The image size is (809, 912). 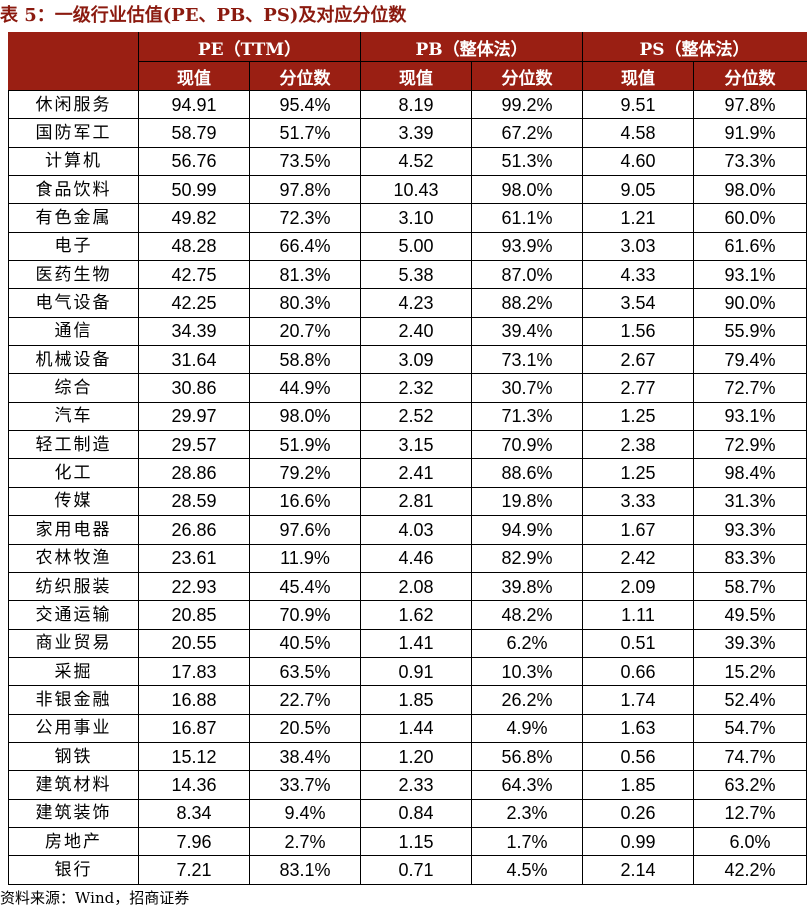 What do you see at coordinates (416, 104) in the screenshot?
I see `pb-value-cell: 8.19` at bounding box center [416, 104].